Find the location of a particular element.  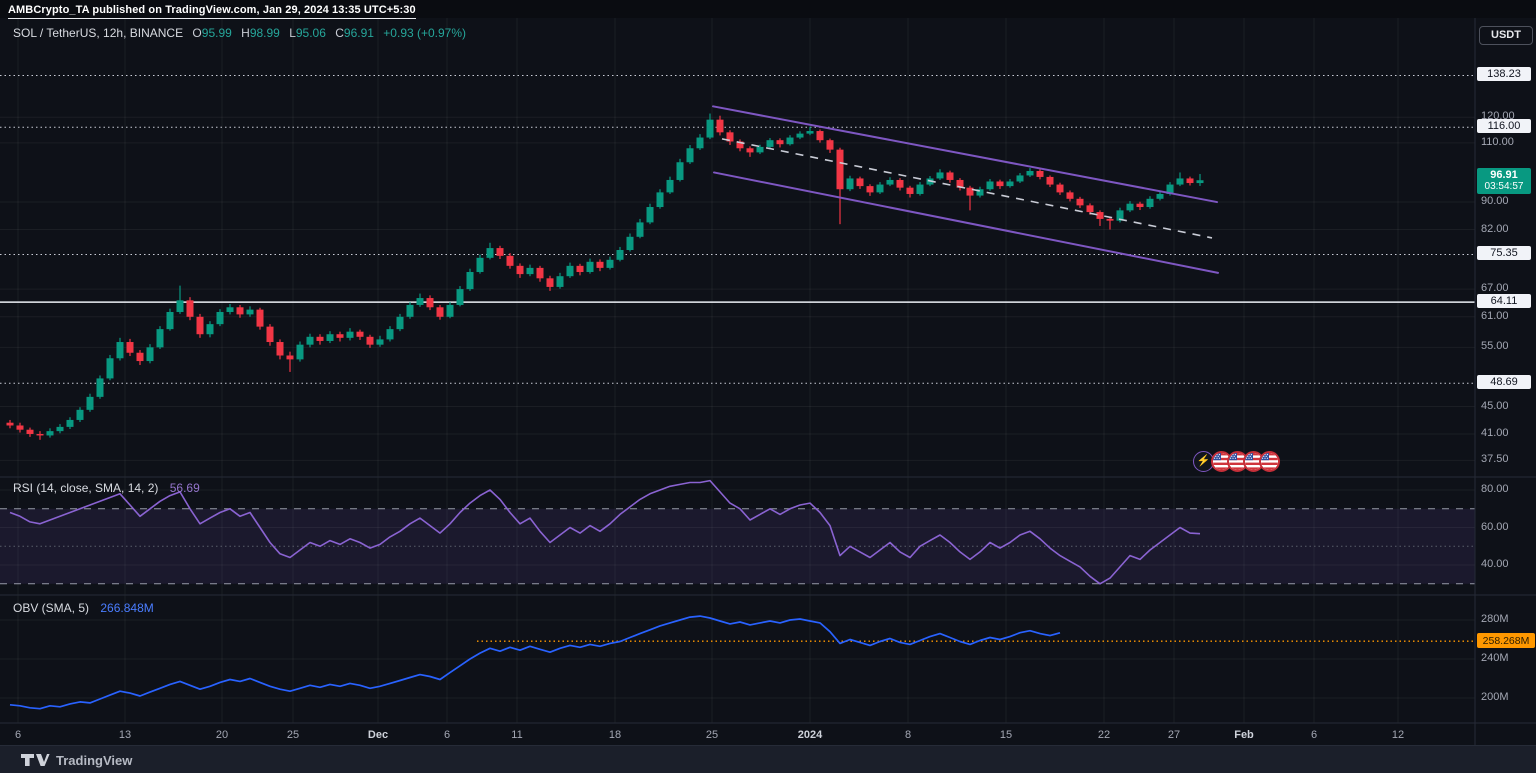

rsi-legend: RSI (14, close, SMA, 14, 2) 56.69 is located at coordinates (106, 488).